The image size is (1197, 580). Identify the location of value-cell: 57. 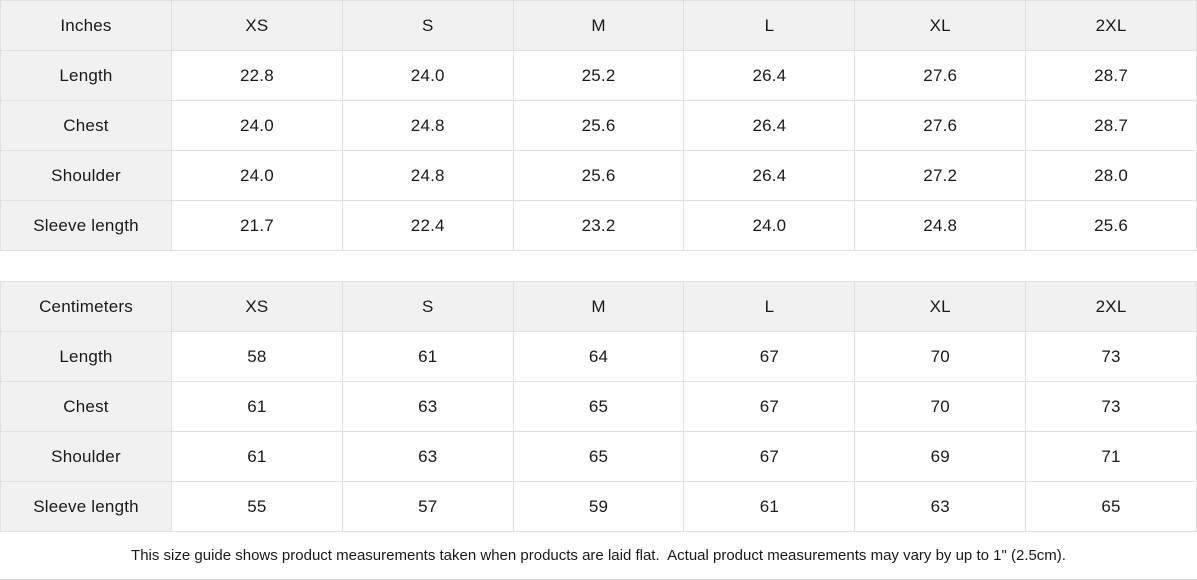
(428, 507).